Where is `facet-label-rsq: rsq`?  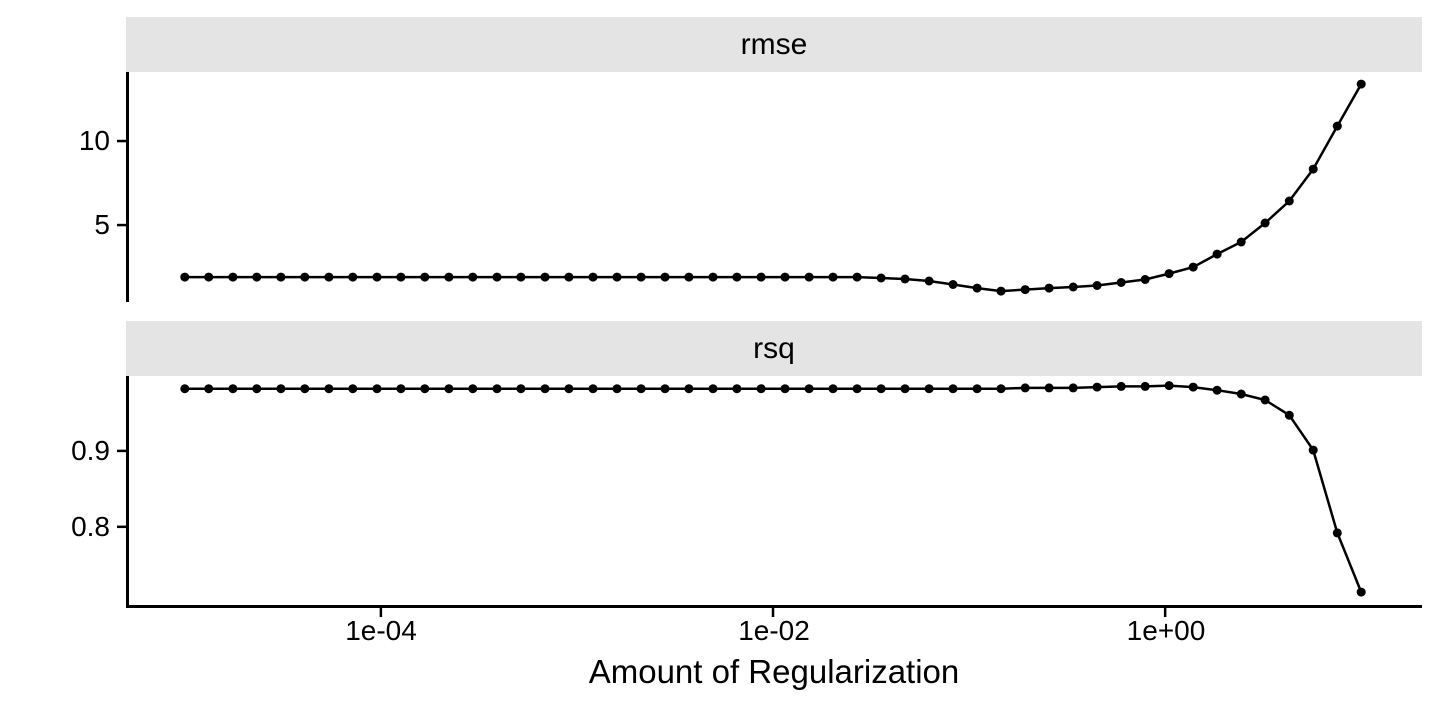 facet-label-rsq: rsq is located at coordinates (774, 348).